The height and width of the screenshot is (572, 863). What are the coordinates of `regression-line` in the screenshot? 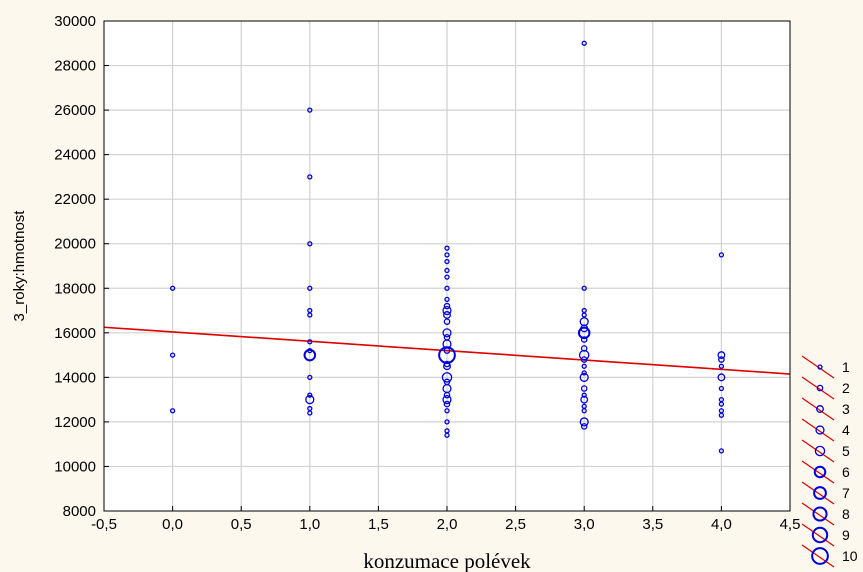 It's located at (447, 350).